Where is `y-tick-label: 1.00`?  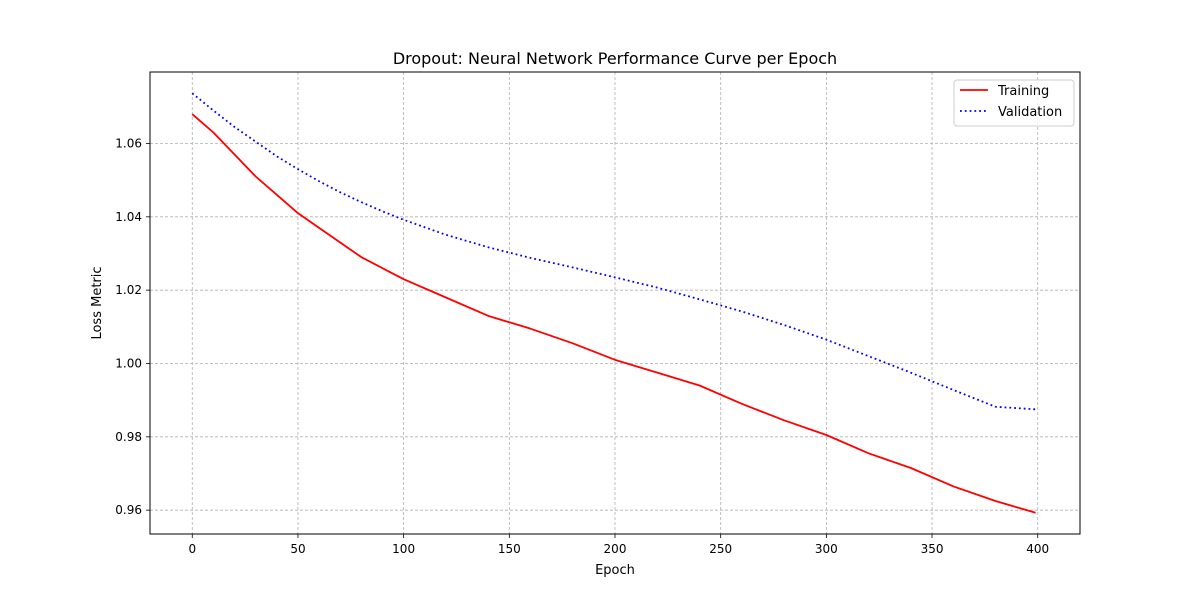 y-tick-label: 1.00 is located at coordinates (128, 364).